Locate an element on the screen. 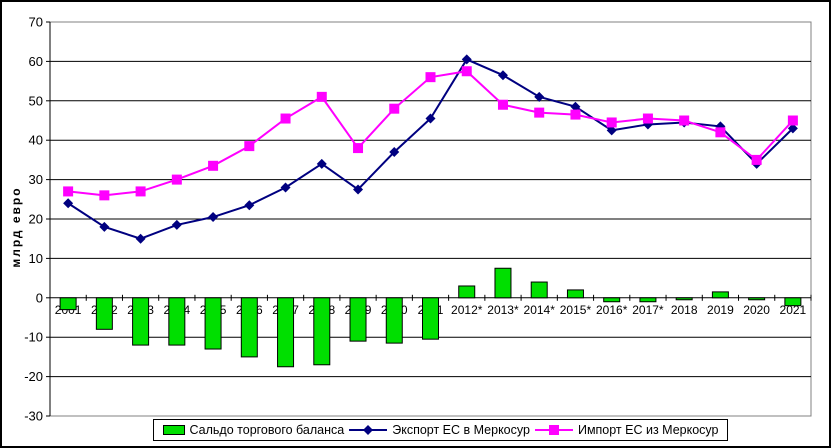 The height and width of the screenshot is (448, 831). x-axis-category-label: 2015* is located at coordinates (576, 310).